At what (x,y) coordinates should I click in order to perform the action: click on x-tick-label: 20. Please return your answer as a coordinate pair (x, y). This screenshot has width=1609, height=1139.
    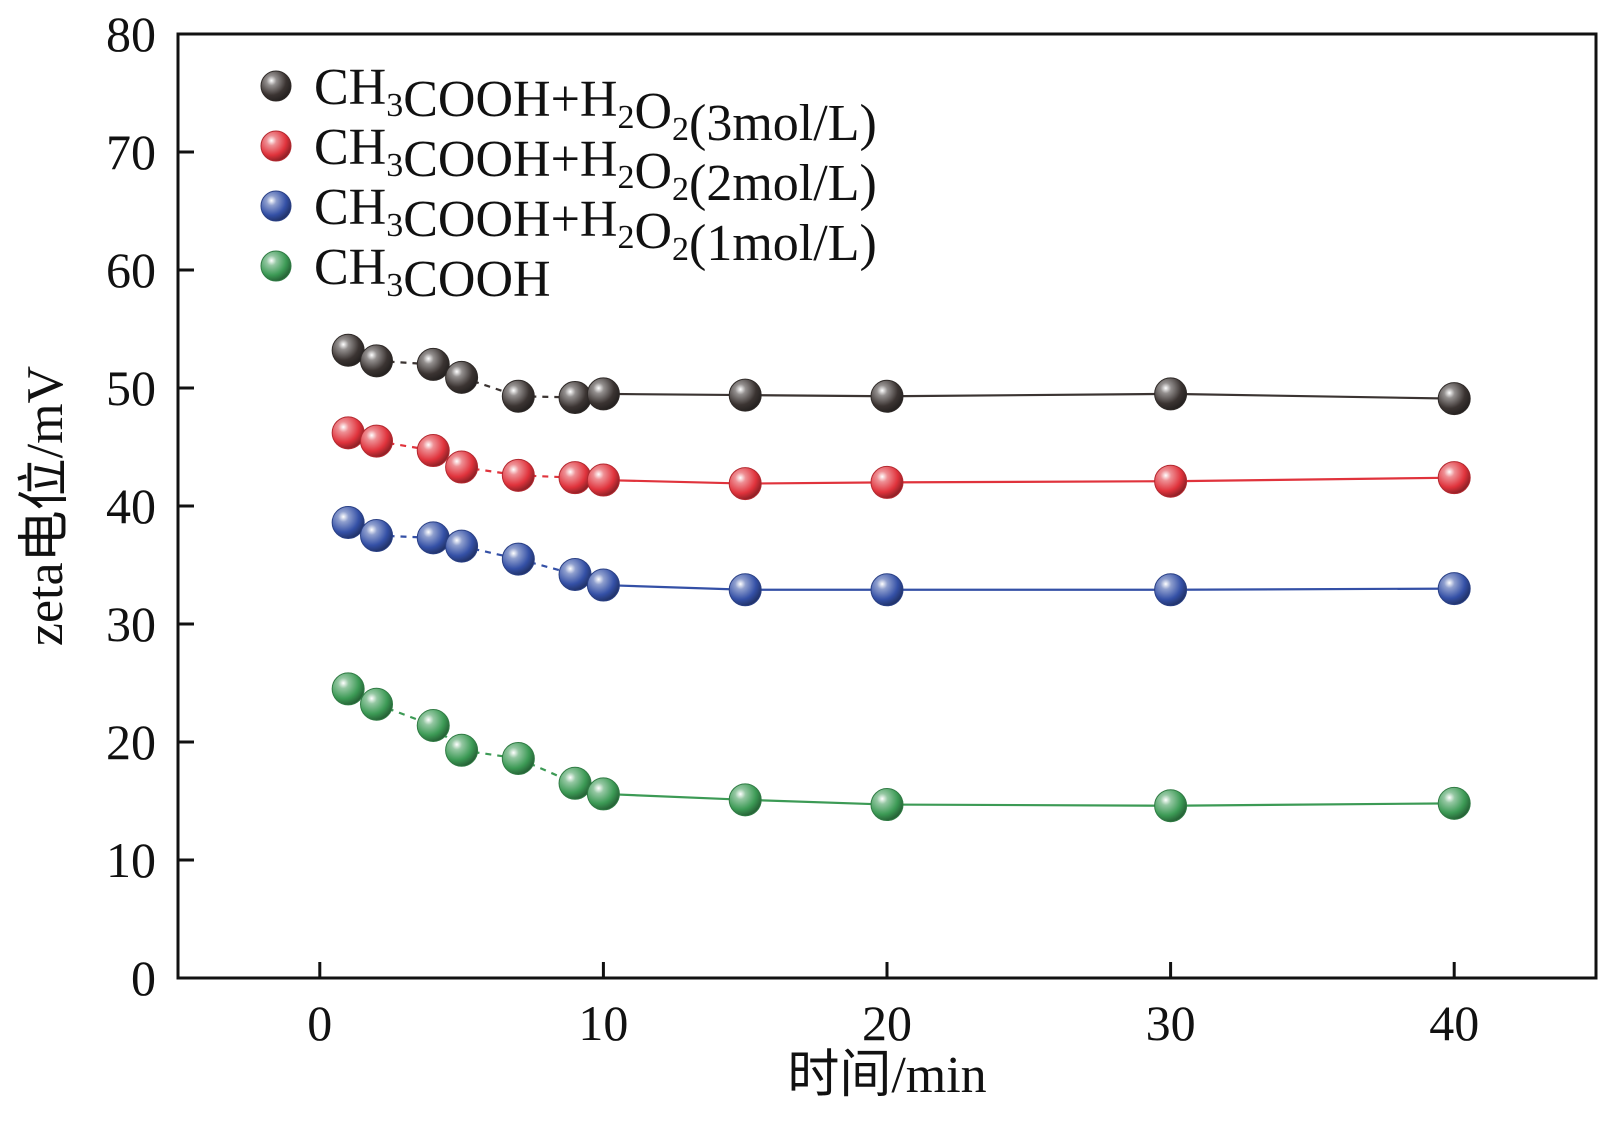
    Looking at the image, I should click on (887, 1023).